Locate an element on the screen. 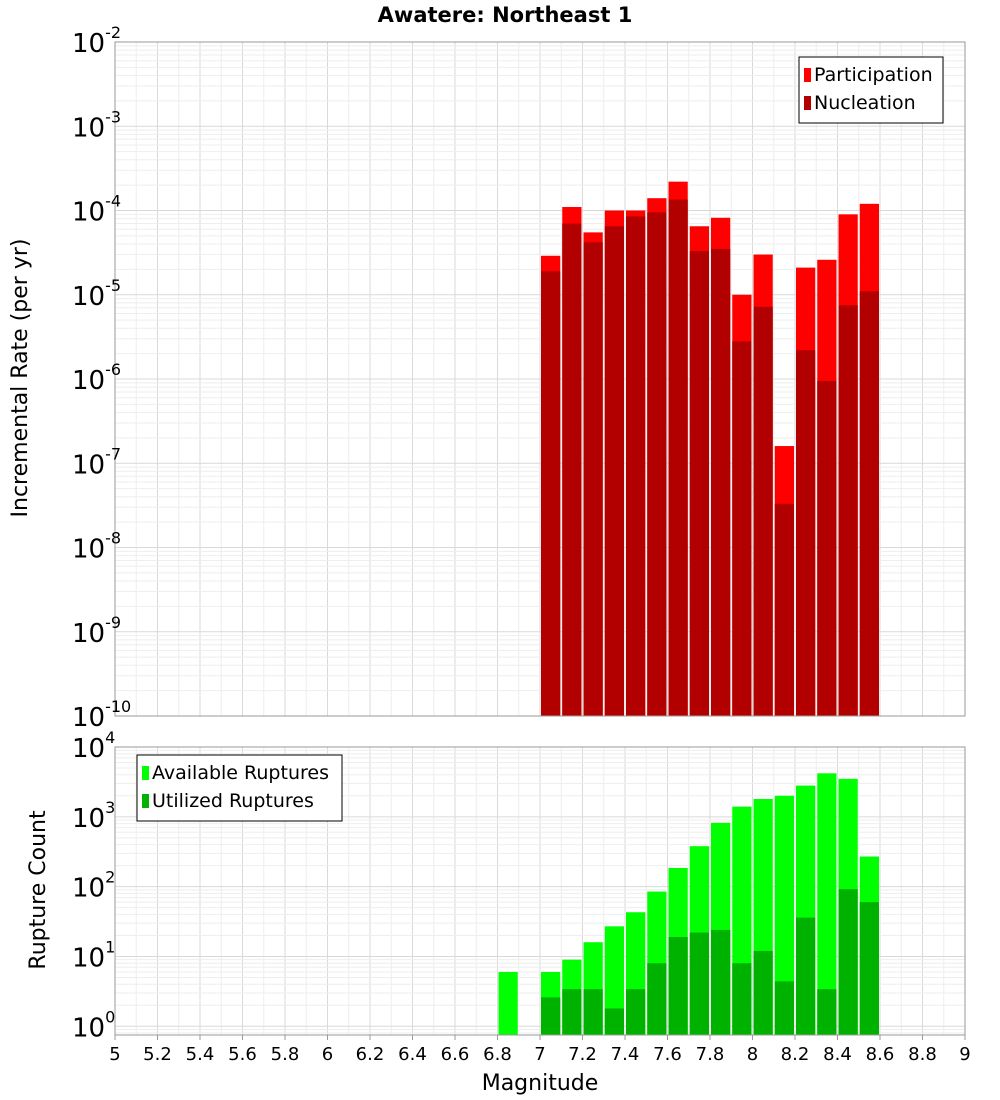 Image resolution: width=1000 pixels, height=1100 pixels. xtick-label: 8.6 is located at coordinates (880, 1054).